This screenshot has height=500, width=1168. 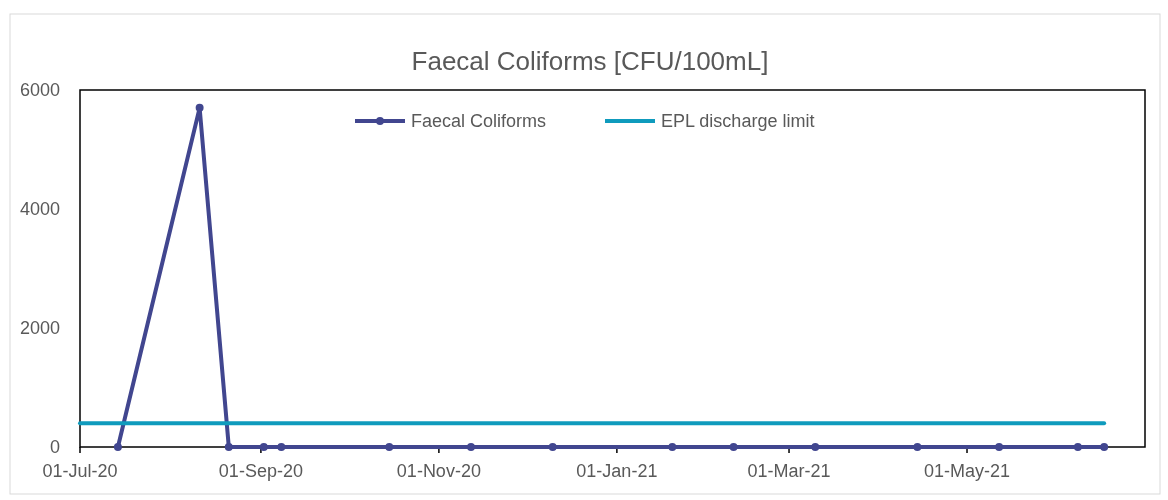 What do you see at coordinates (438, 471) in the screenshot?
I see `x-tick-label: 01-Nov-20` at bounding box center [438, 471].